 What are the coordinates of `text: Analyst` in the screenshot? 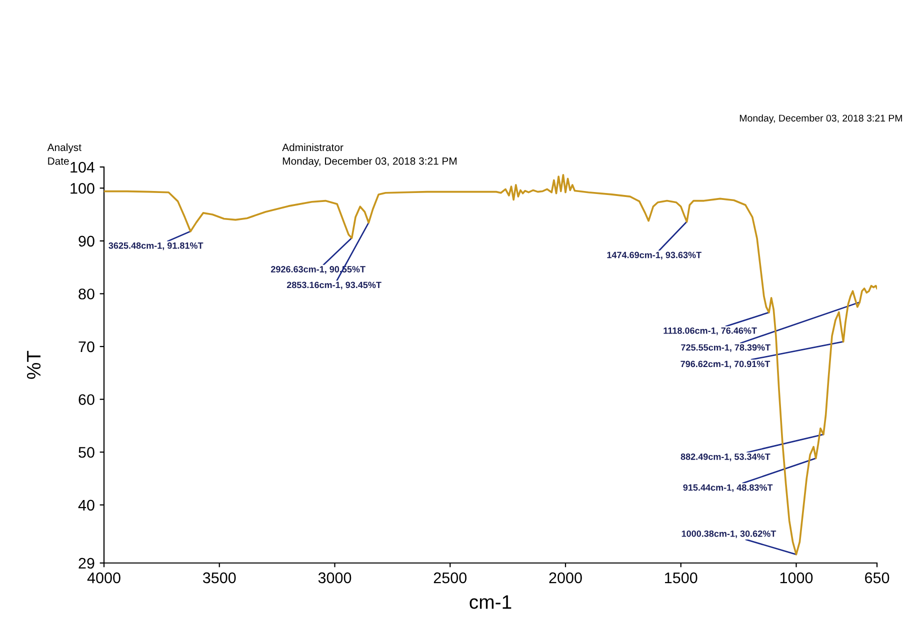 It's located at (64, 148).